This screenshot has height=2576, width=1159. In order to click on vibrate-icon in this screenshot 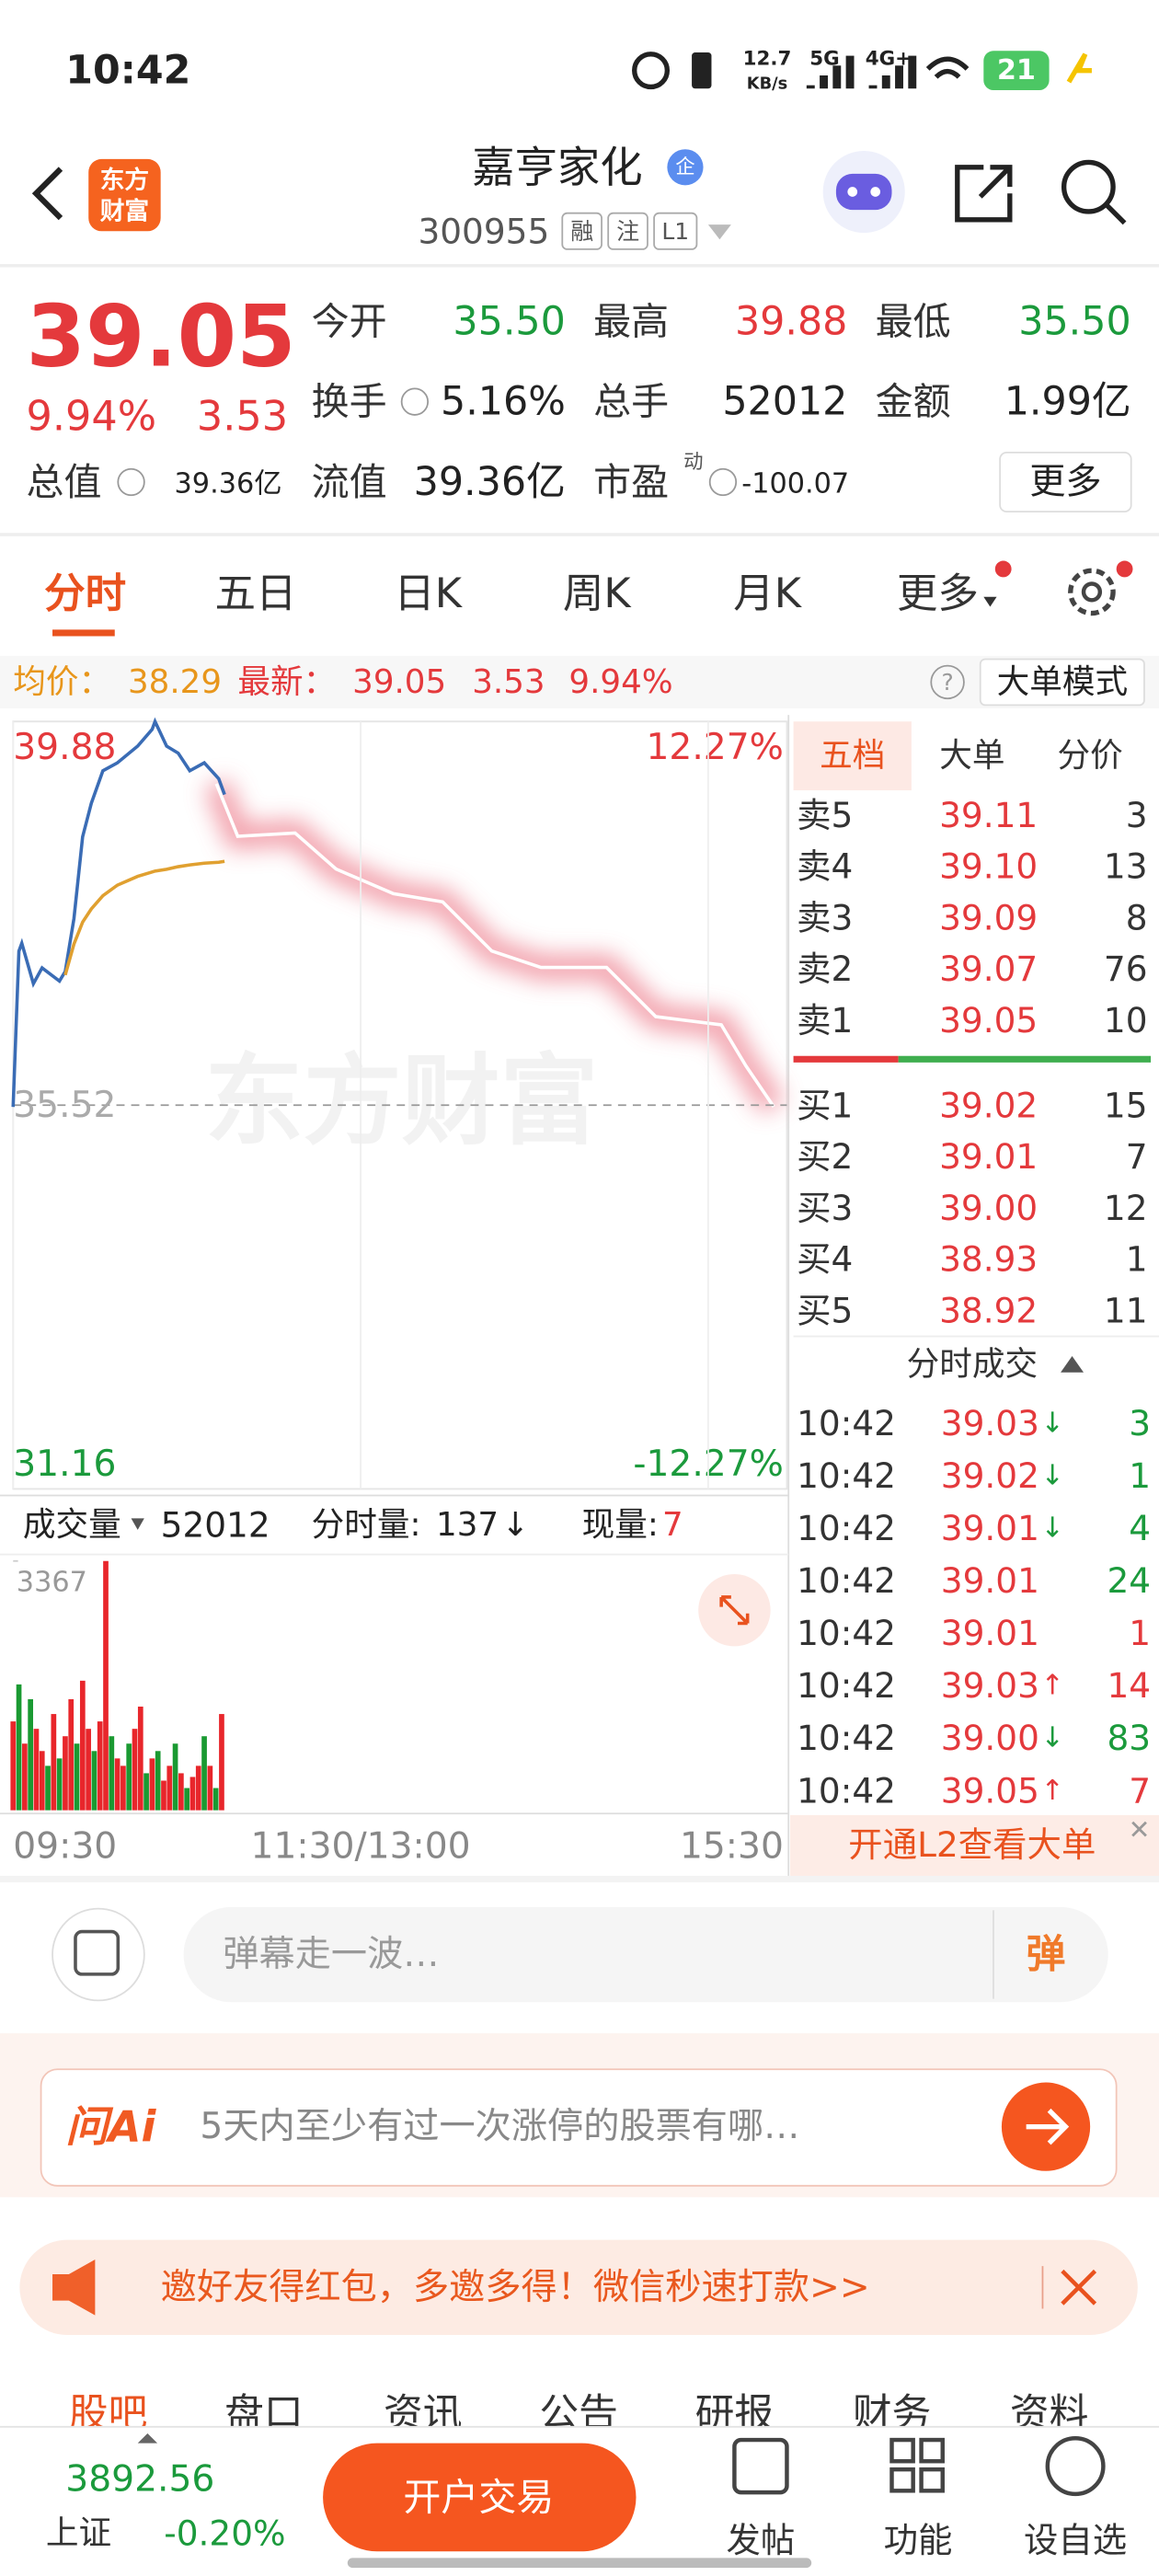, I will do `click(702, 70)`.